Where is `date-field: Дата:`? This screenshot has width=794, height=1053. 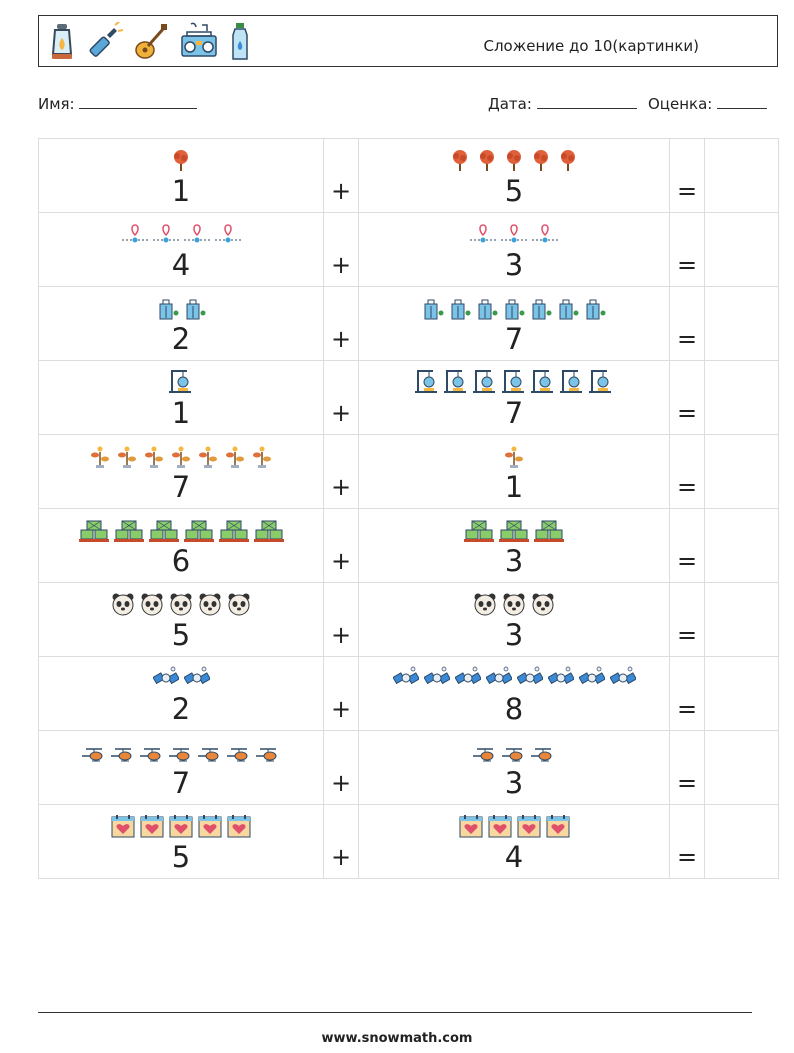 date-field: Дата: is located at coordinates (562, 103).